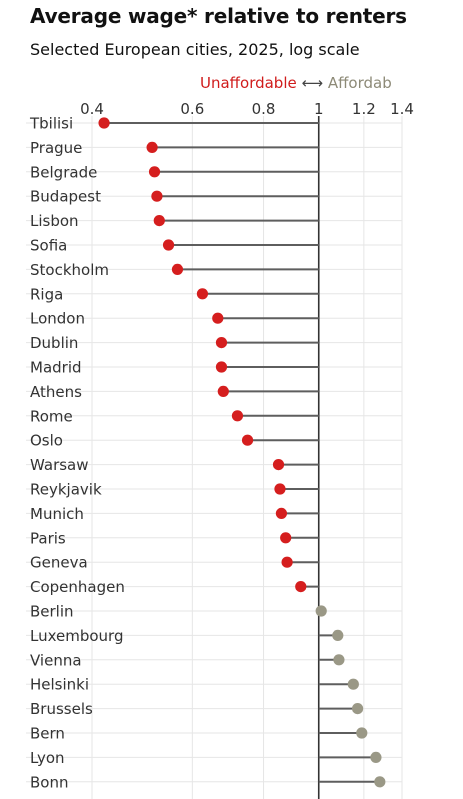  What do you see at coordinates (402, 109) in the screenshot?
I see `x-tick-label: 1.4` at bounding box center [402, 109].